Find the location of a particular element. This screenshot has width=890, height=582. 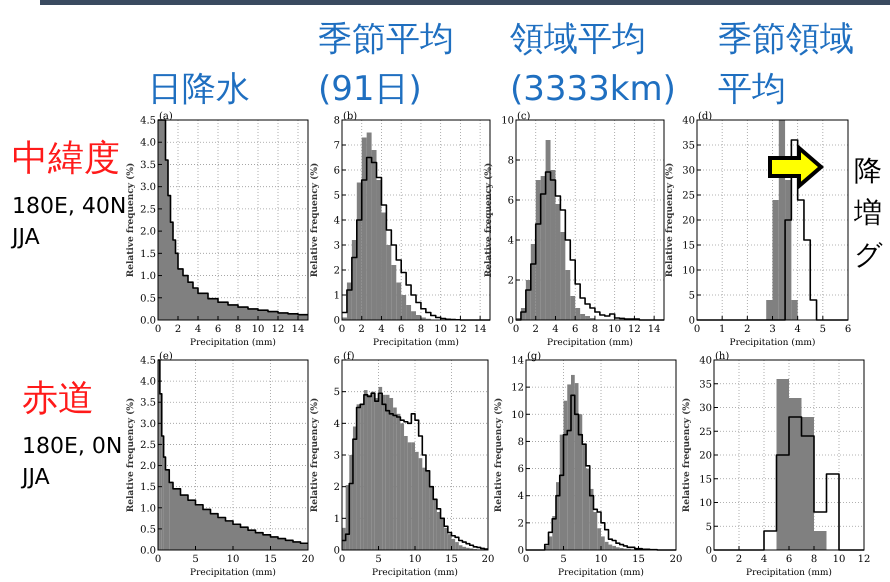

y-tick-label: 40 is located at coordinates (705, 361).